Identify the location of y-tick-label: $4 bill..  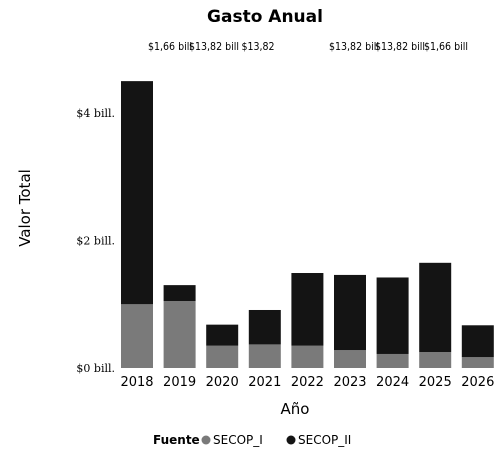
(95, 113).